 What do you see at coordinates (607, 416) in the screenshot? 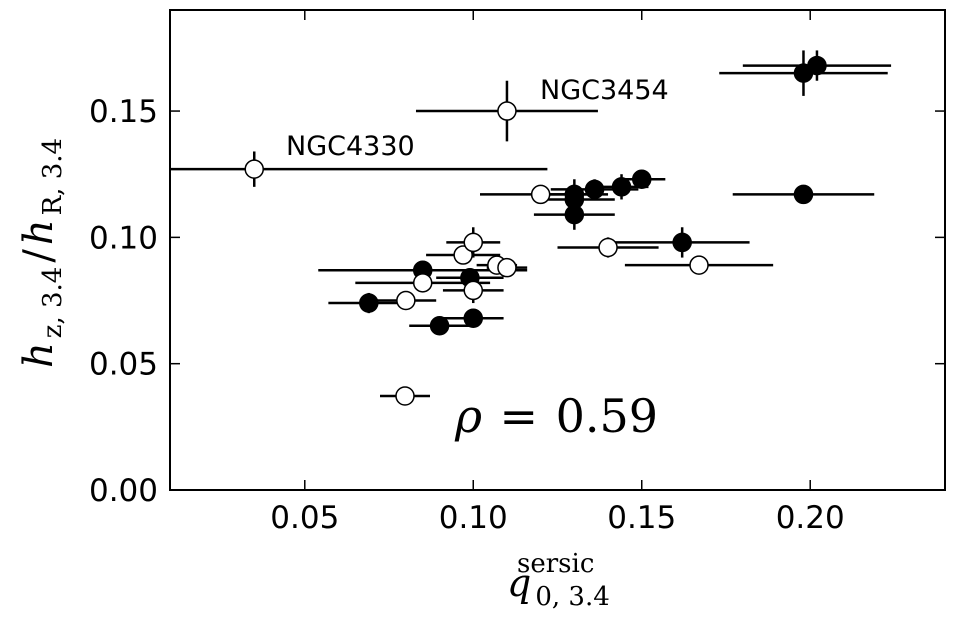
I see `legend-rho-value: 0.59` at bounding box center [607, 416].